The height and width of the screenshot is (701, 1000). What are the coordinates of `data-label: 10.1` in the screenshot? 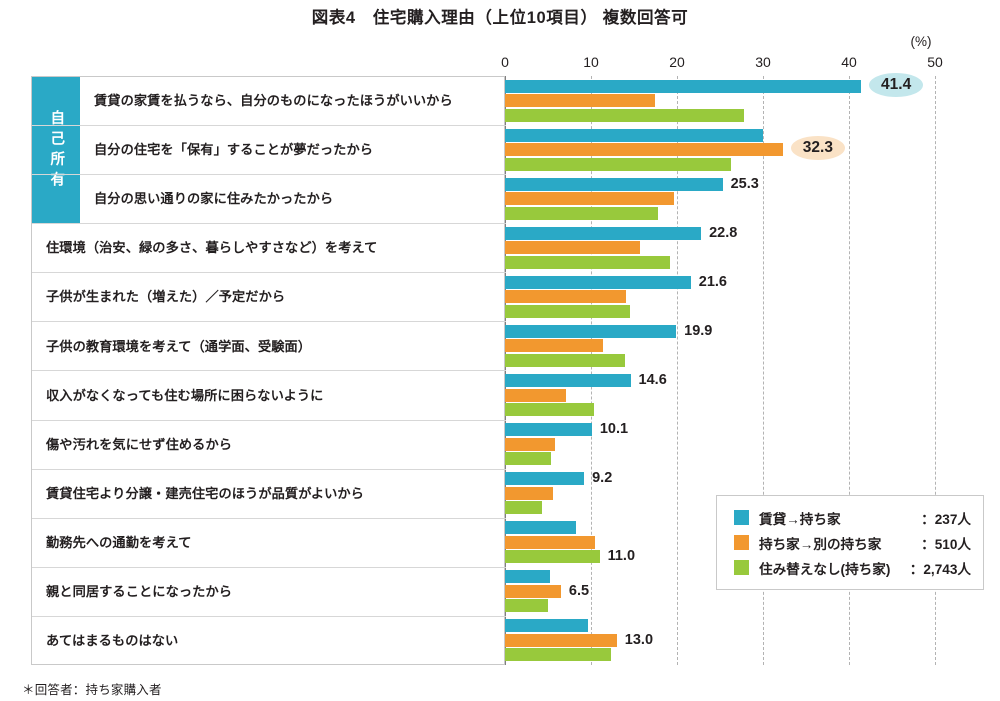 It's located at (614, 429).